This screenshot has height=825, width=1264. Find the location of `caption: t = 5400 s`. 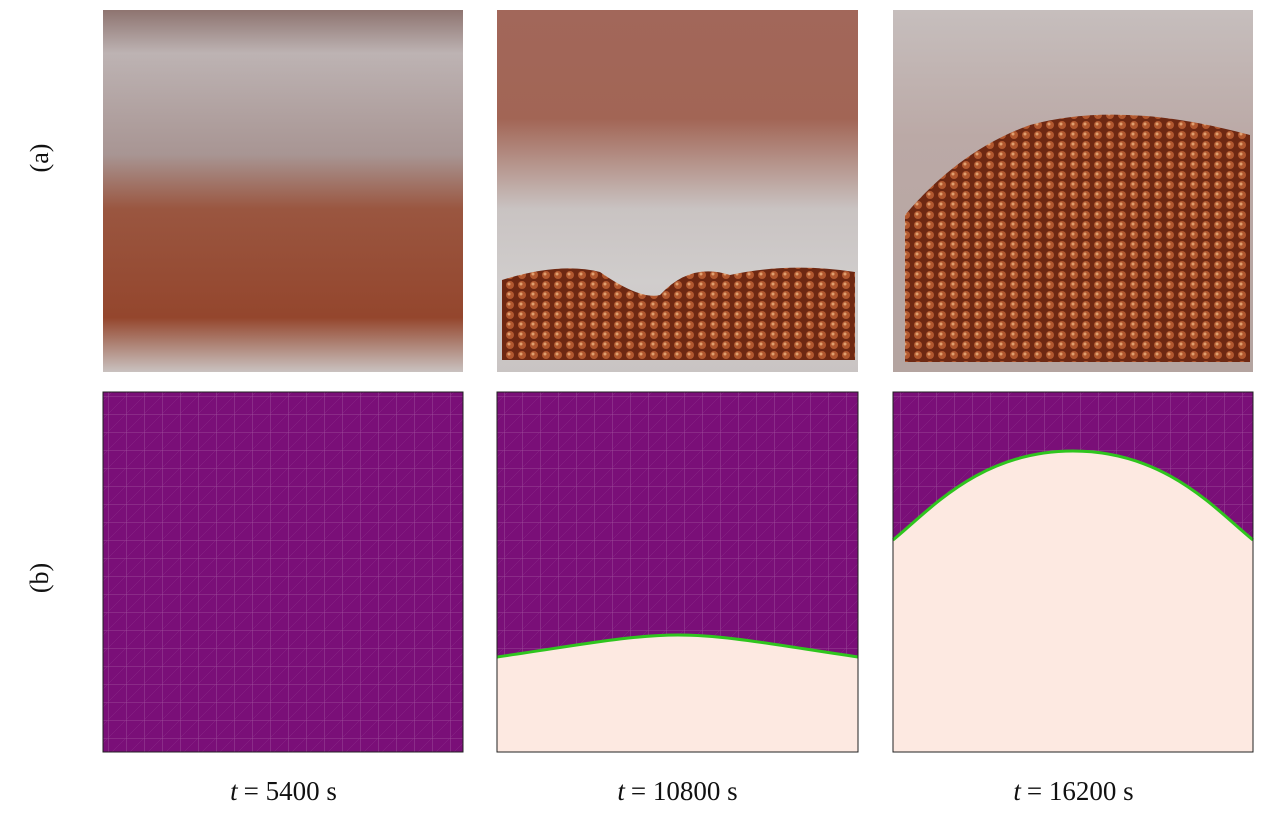

caption: t = 5400 s is located at coordinates (283, 791).